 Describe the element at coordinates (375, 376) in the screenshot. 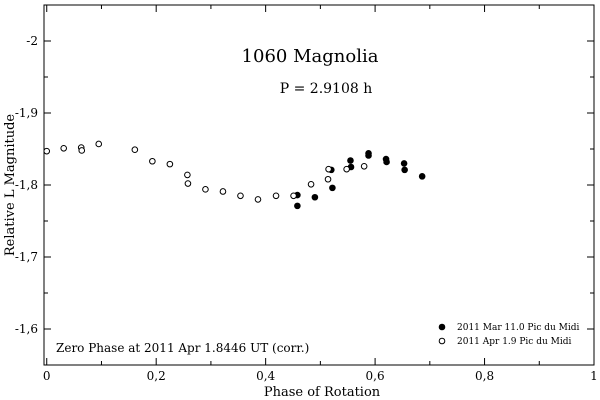

I see `x-tick-label: 0,6` at that location.